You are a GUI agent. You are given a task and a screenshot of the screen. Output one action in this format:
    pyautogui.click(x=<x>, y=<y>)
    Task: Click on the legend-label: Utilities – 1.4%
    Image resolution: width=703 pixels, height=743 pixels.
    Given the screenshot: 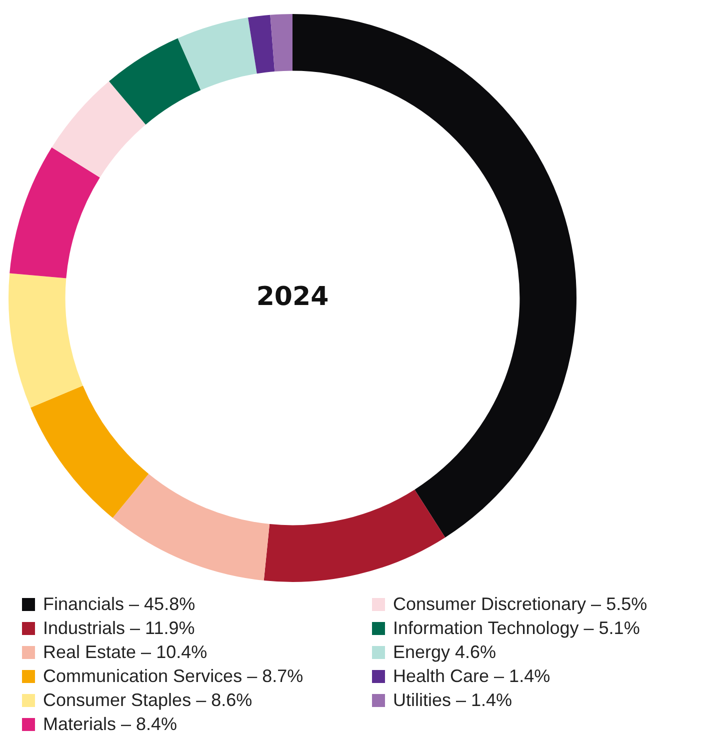 What is the action you would take?
    pyautogui.click(x=452, y=700)
    